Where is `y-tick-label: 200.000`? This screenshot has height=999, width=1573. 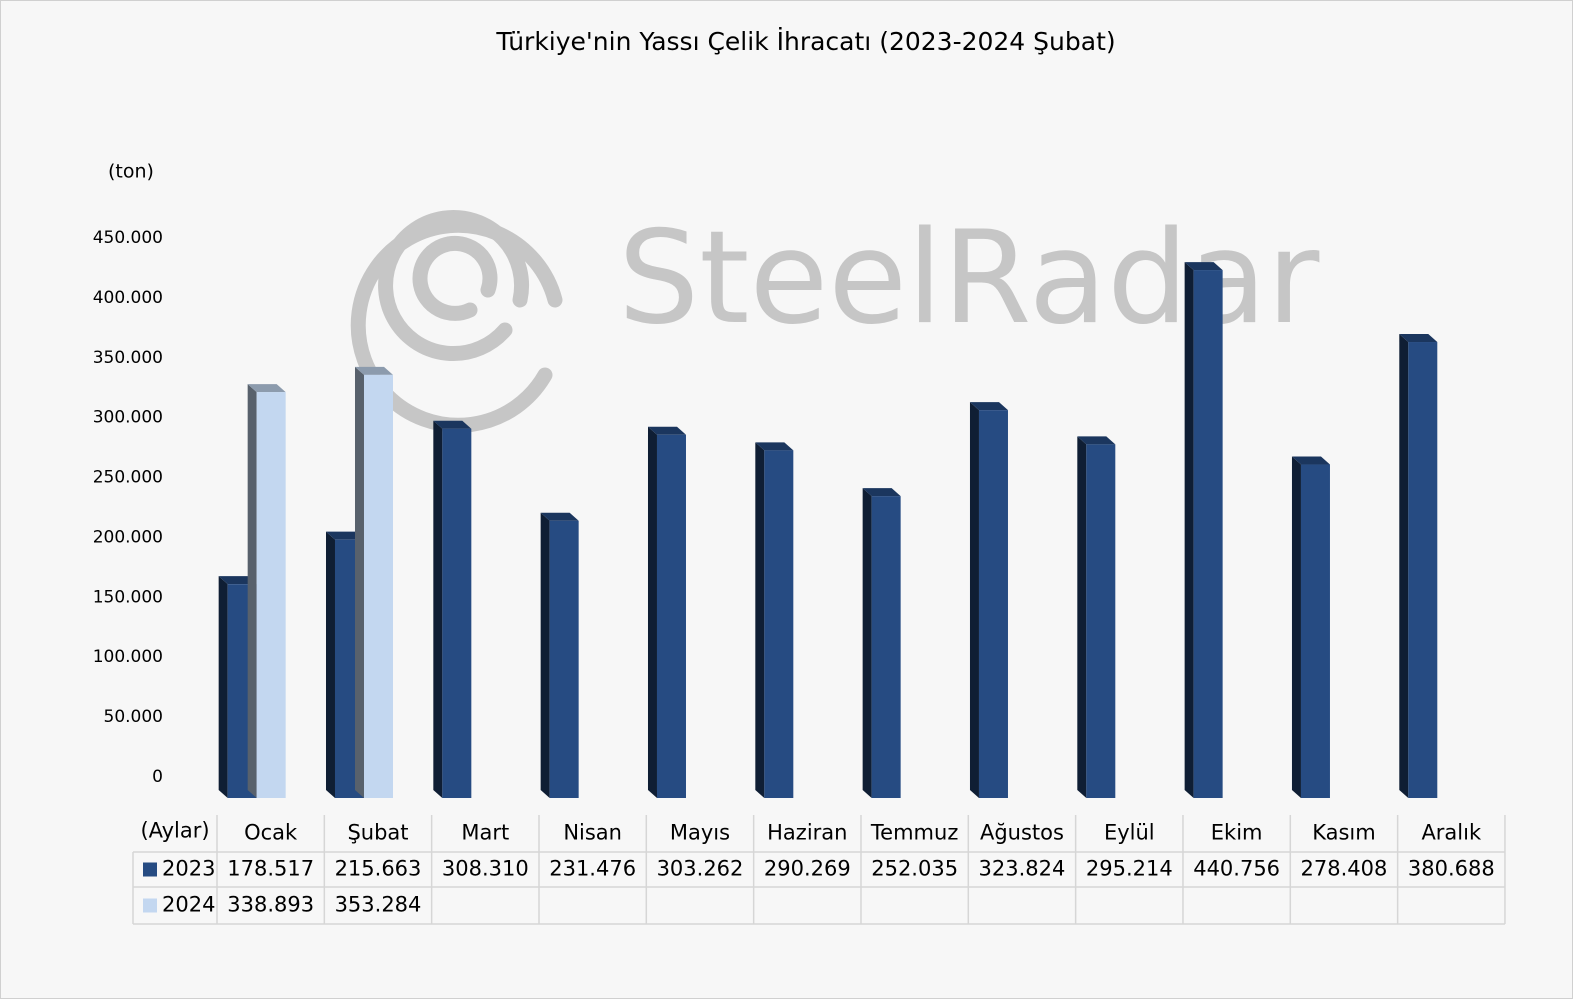 y-tick-label: 200.000 is located at coordinates (128, 537).